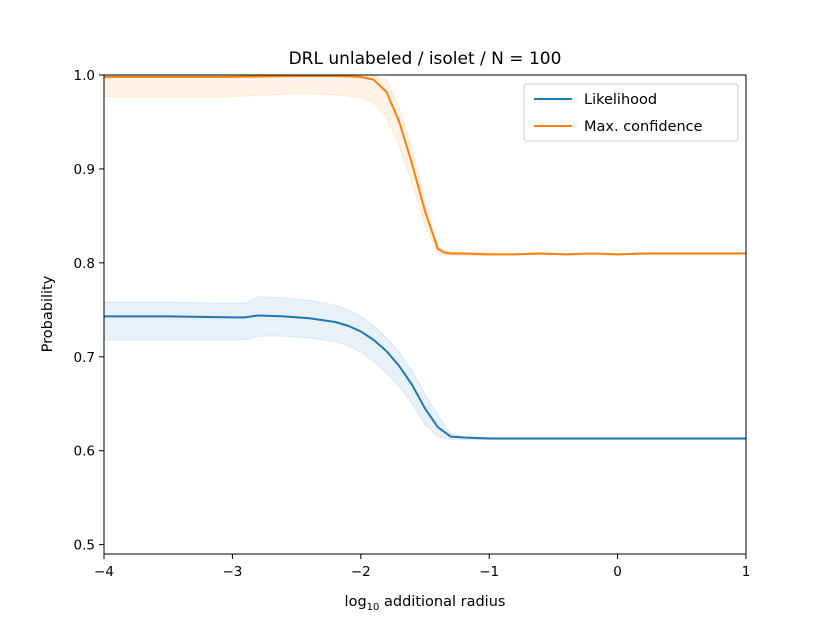 The width and height of the screenshot is (830, 623). What do you see at coordinates (48, 313) in the screenshot?
I see `y-axis-label: Probability` at bounding box center [48, 313].